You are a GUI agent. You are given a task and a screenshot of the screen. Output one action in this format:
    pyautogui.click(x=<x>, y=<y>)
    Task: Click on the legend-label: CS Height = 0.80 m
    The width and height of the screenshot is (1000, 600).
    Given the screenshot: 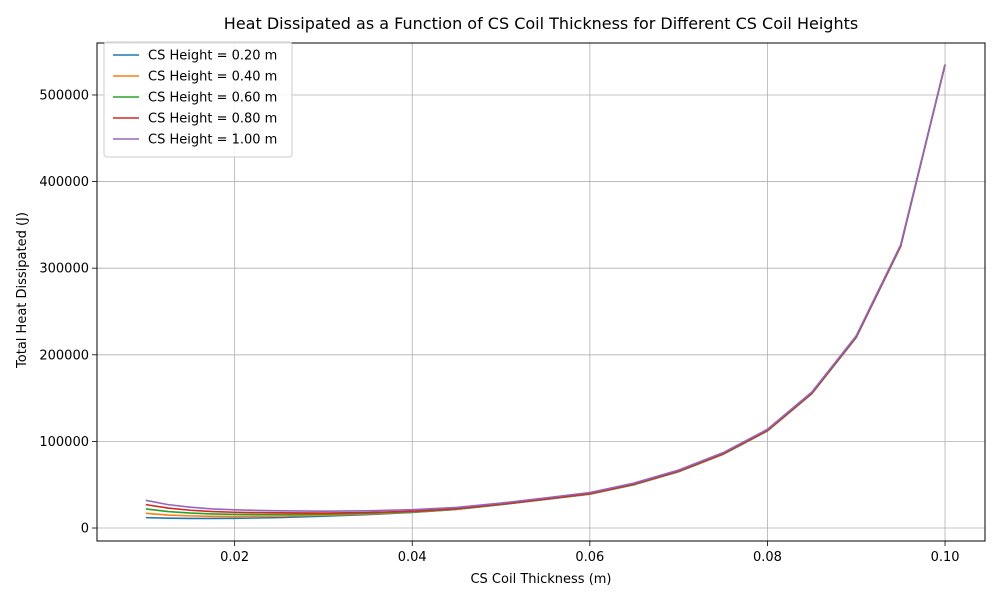 What is the action you would take?
    pyautogui.click(x=212, y=119)
    